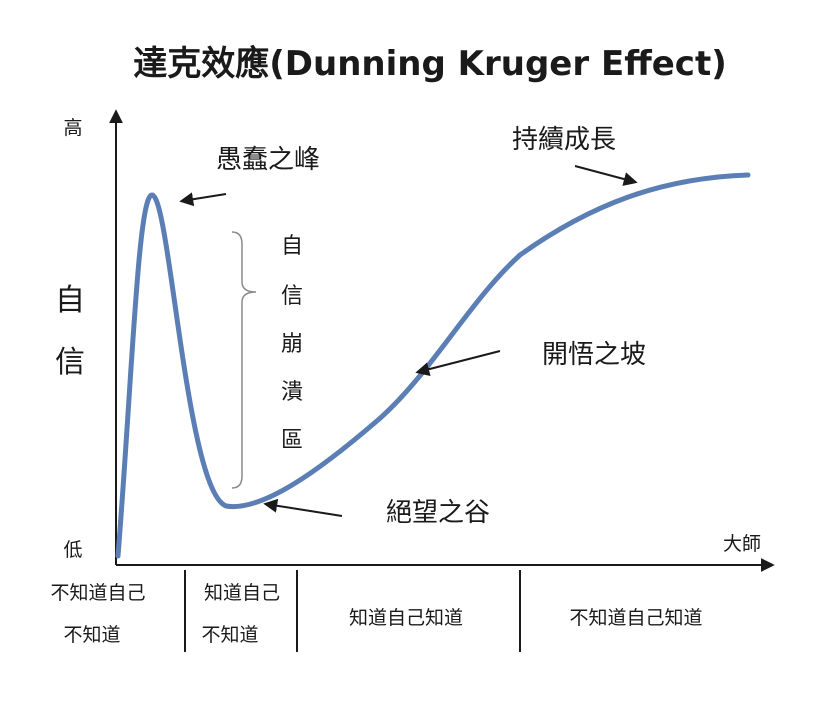  Describe the element at coordinates (564, 140) in the screenshot. I see `plateau-label: 持續成長` at that location.